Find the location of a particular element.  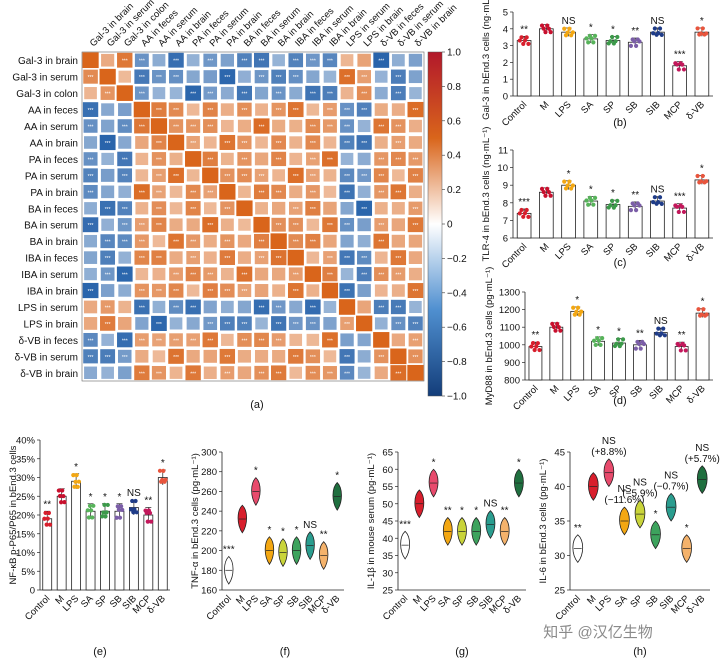

x-tick-label: SB is located at coordinates (652, 601).